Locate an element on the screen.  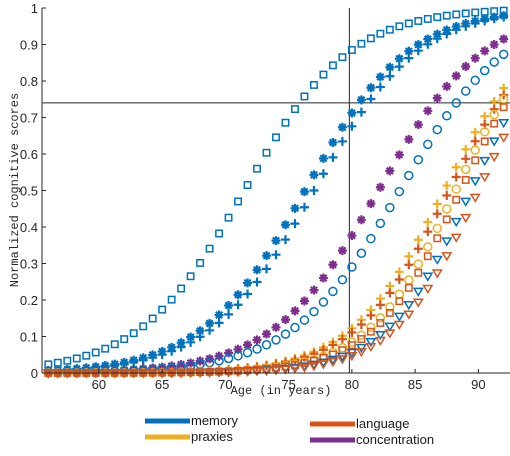
y-tick-label: 0.9 is located at coordinates (29, 45).